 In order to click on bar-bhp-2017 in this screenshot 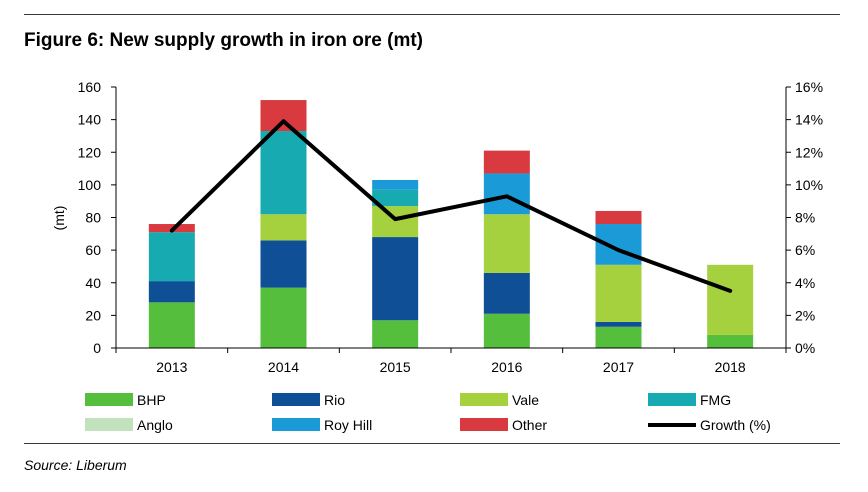, I will do `click(618, 337)`.